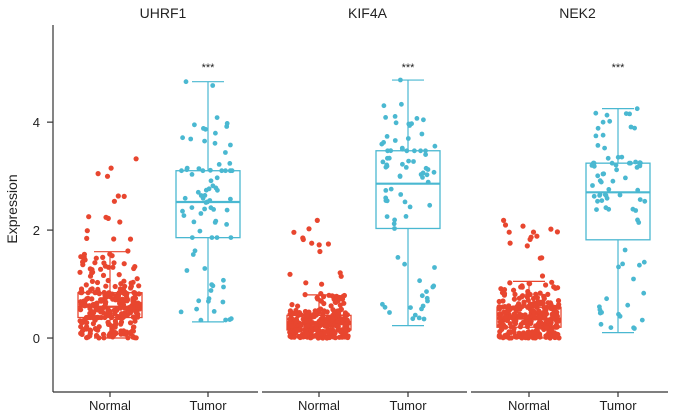 Image resolution: width=674 pixels, height=415 pixels. Describe the element at coordinates (408, 202) in the screenshot. I see `box-tumor` at that location.